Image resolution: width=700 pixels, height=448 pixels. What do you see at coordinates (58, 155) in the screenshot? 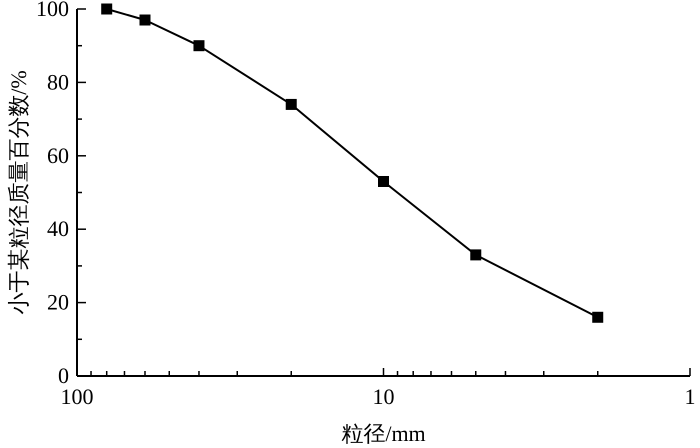
I see `y-tick-label: 60` at bounding box center [58, 155].